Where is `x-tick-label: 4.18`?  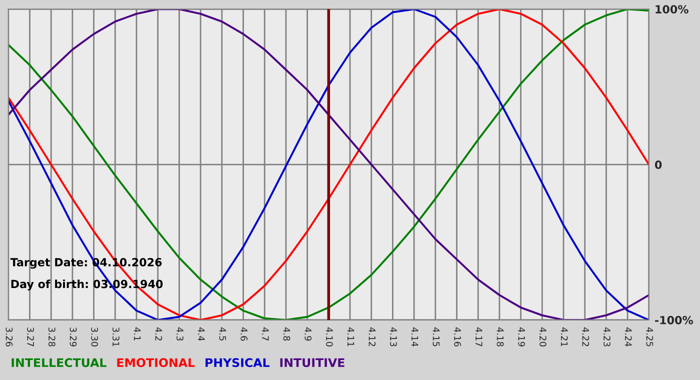
x-tick-label: 4.18 is located at coordinates (500, 336).